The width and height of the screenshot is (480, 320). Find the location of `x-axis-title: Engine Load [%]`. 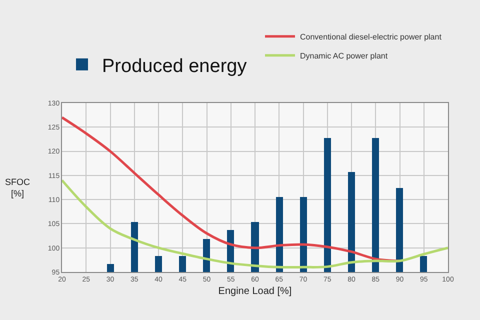

x-axis-title: Engine Load [%] is located at coordinates (255, 291).